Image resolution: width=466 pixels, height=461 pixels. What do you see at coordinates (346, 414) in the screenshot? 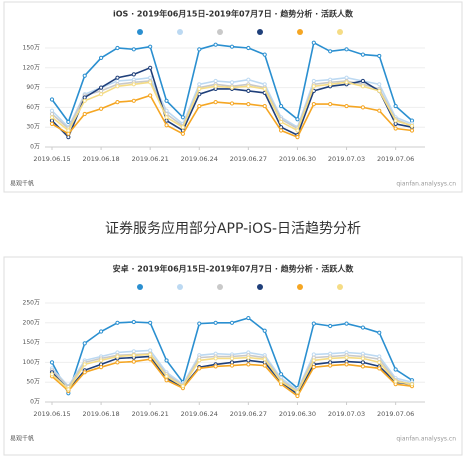
I see `x-tick-label: 2019.07.03` at bounding box center [346, 414].